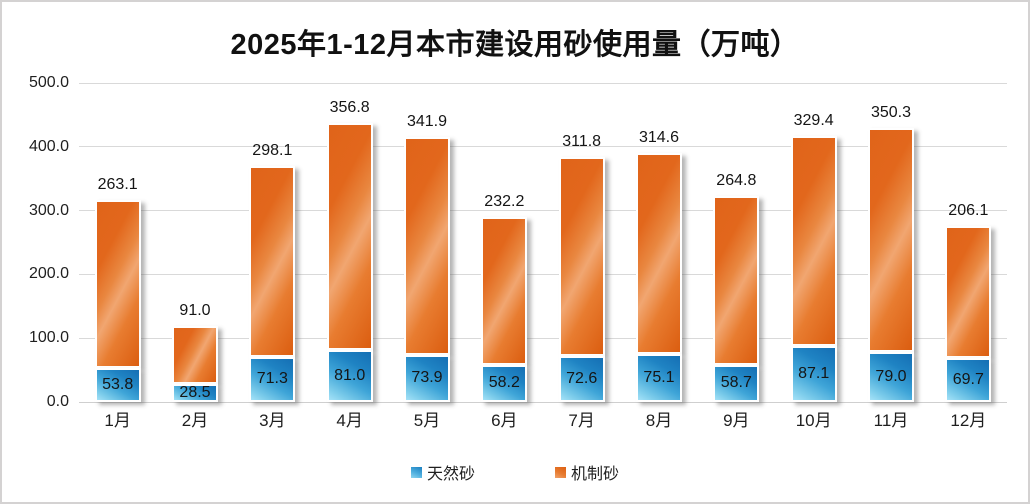  I want to click on machine-sand-value-label: 329.4, so click(813, 121).